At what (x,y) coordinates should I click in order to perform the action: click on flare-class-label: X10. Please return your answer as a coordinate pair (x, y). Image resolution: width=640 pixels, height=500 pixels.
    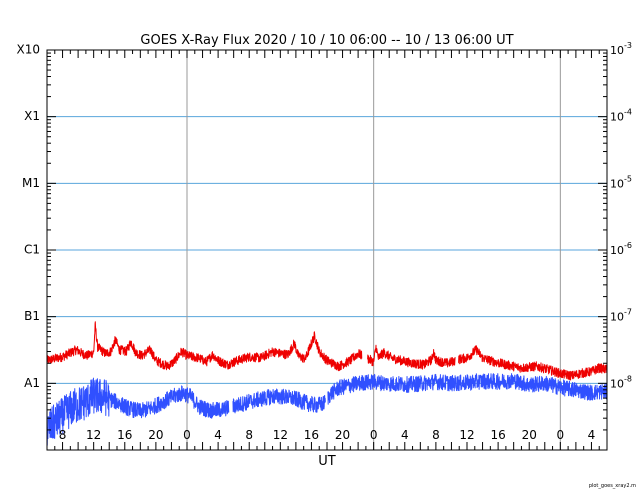
    Looking at the image, I should click on (29, 50).